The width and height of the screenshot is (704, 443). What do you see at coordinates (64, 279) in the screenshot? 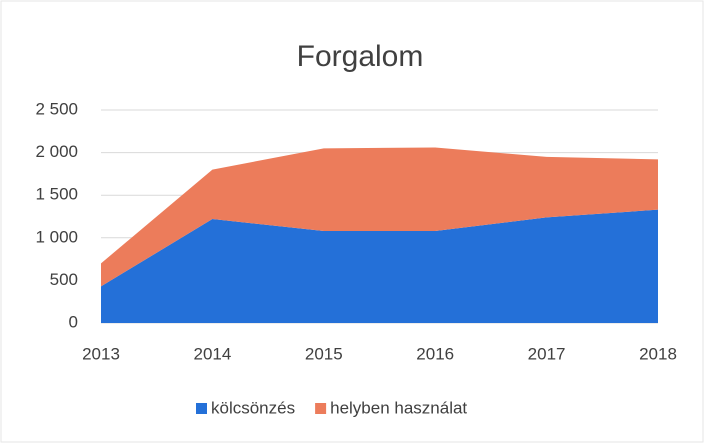
I see `y-tick-label: 500` at bounding box center [64, 279].